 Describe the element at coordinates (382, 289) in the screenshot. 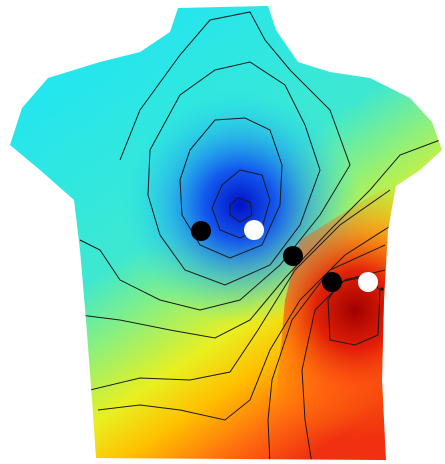

I see `electrode-marker` at that location.